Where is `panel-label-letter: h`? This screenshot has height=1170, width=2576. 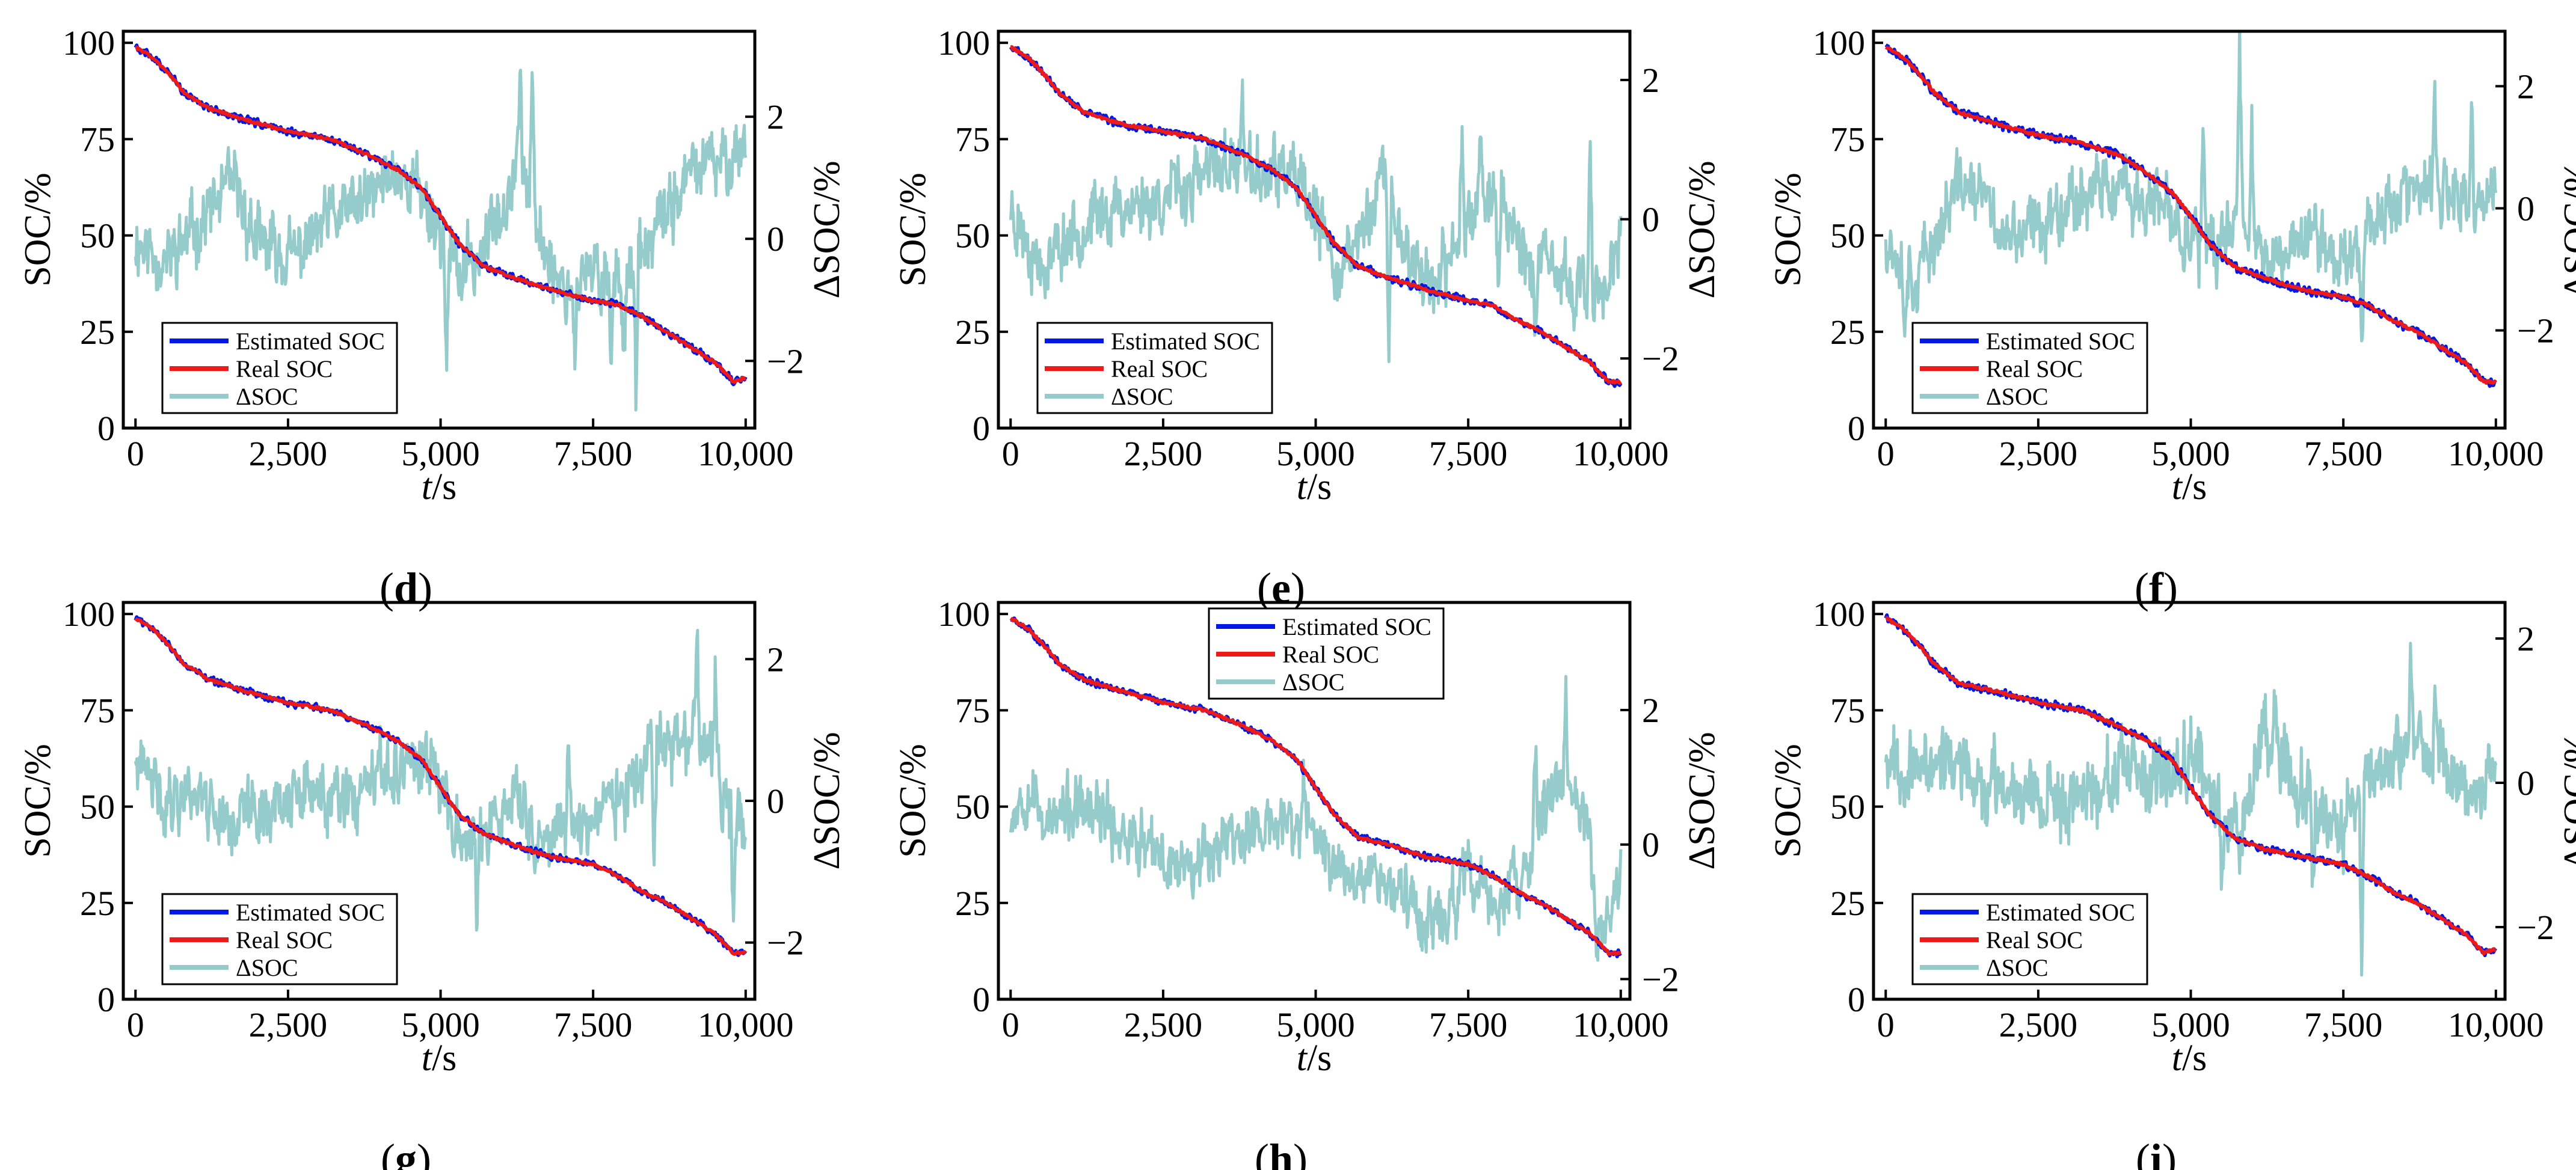
panel-label-letter: h is located at coordinates (1281, 1152).